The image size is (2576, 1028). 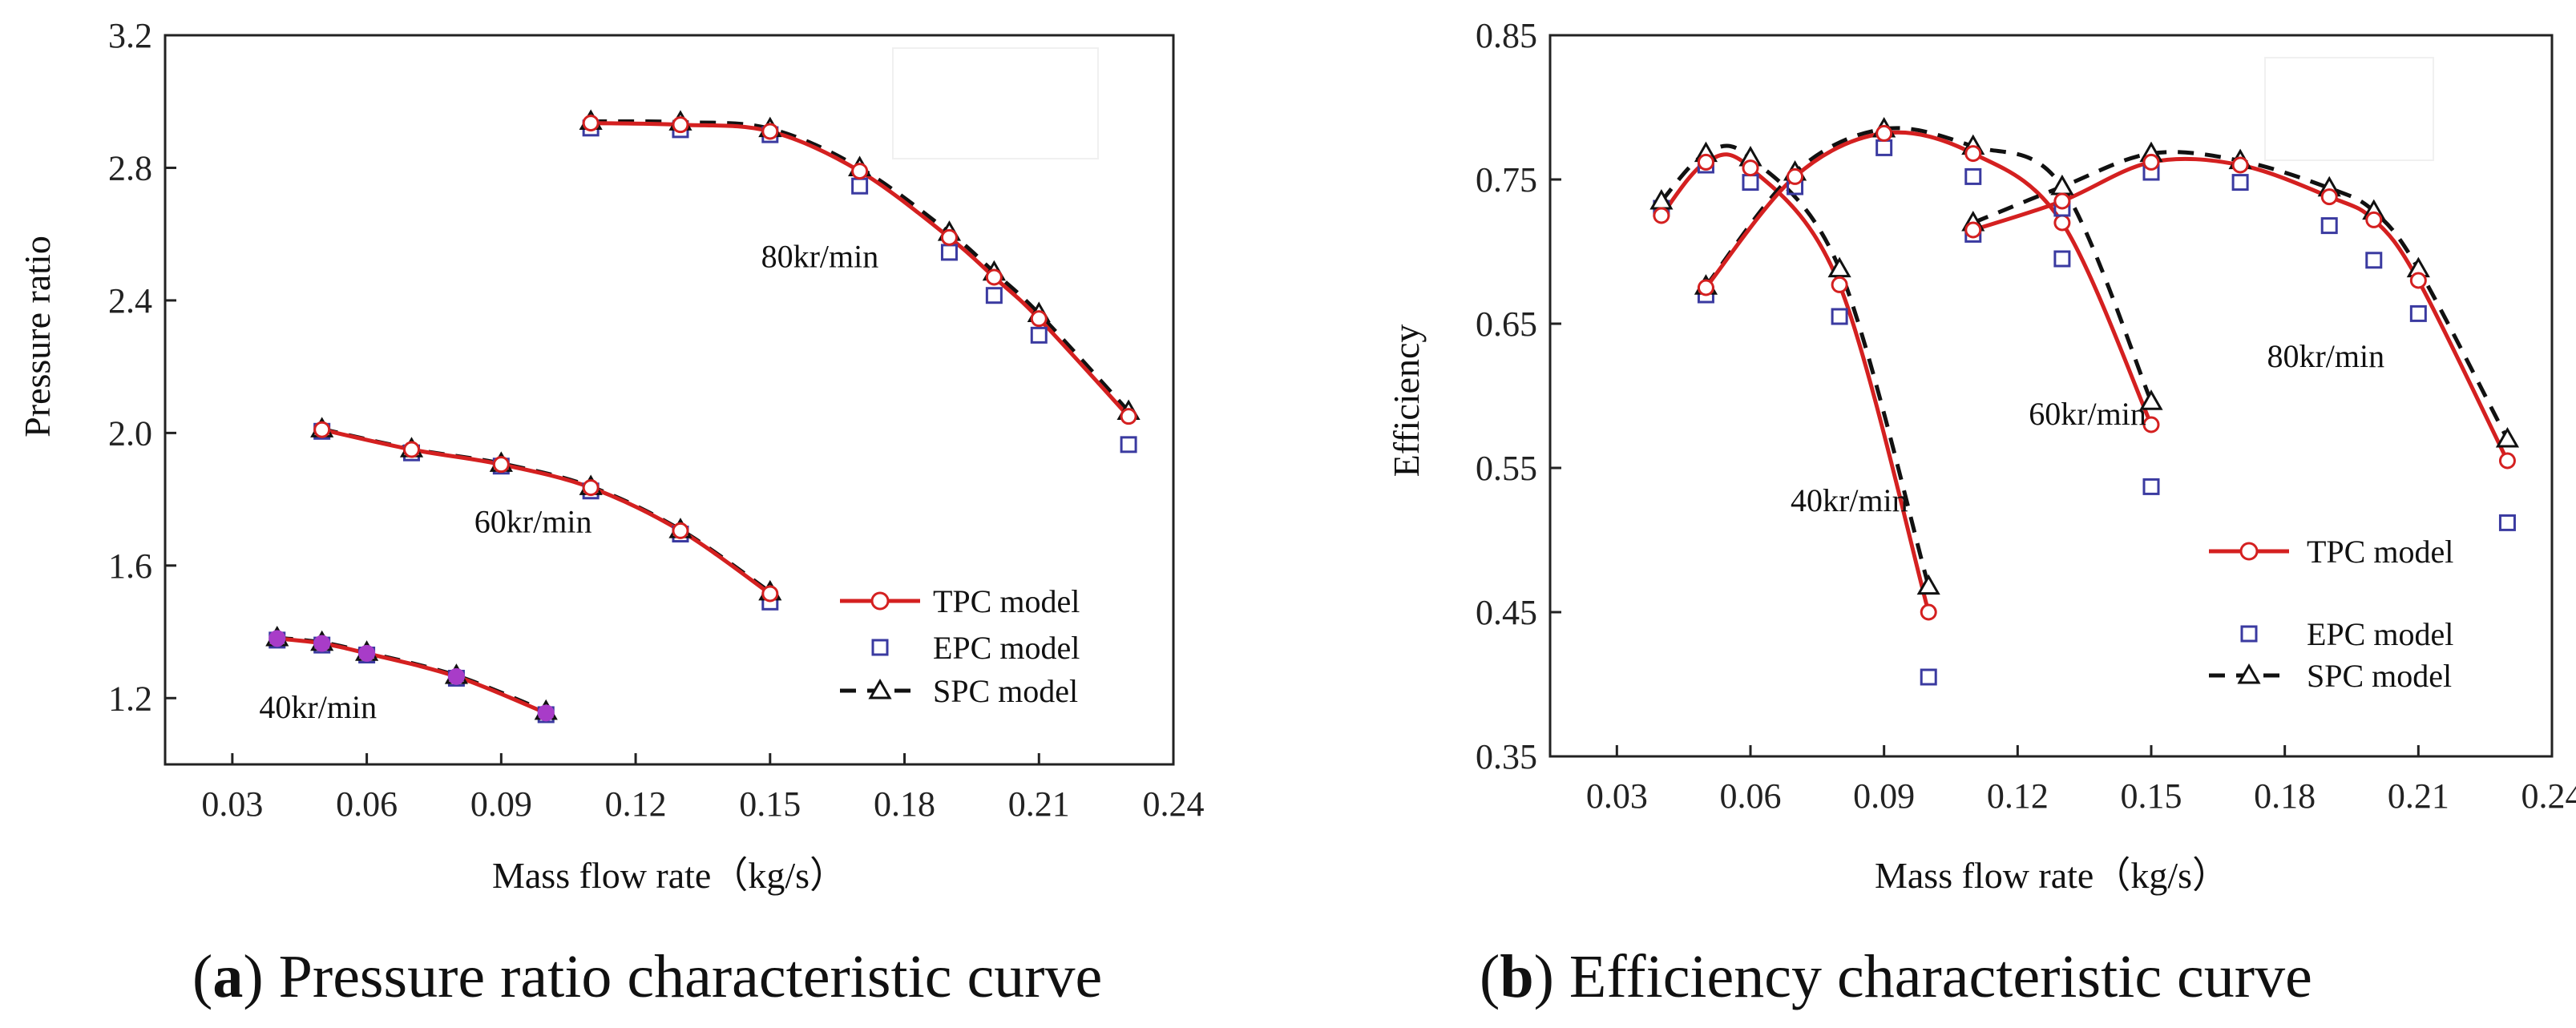 I want to click on x-axis-label-b: Mass flow rate（kg/s）, so click(x=2052, y=875).